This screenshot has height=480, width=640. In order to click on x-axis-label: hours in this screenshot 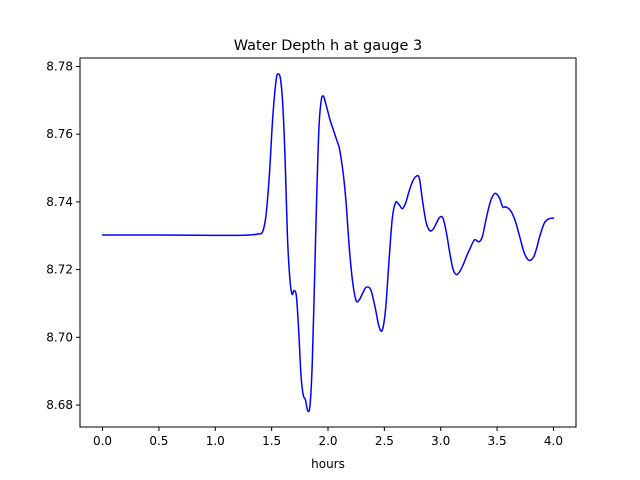, I will do `click(328, 464)`.